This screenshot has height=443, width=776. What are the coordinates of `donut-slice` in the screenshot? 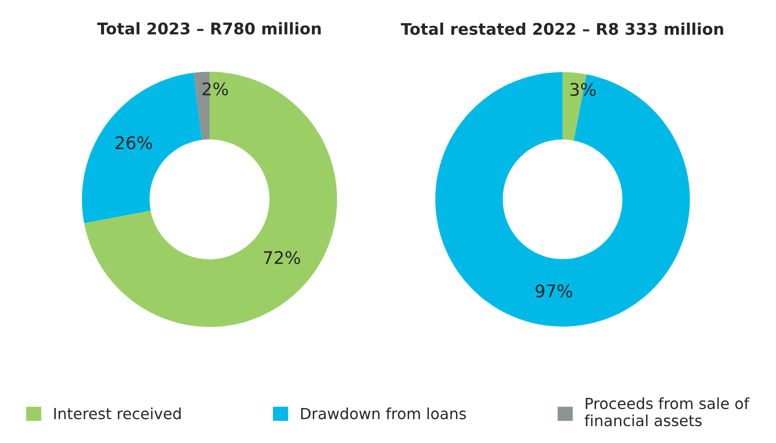 It's located at (142, 148).